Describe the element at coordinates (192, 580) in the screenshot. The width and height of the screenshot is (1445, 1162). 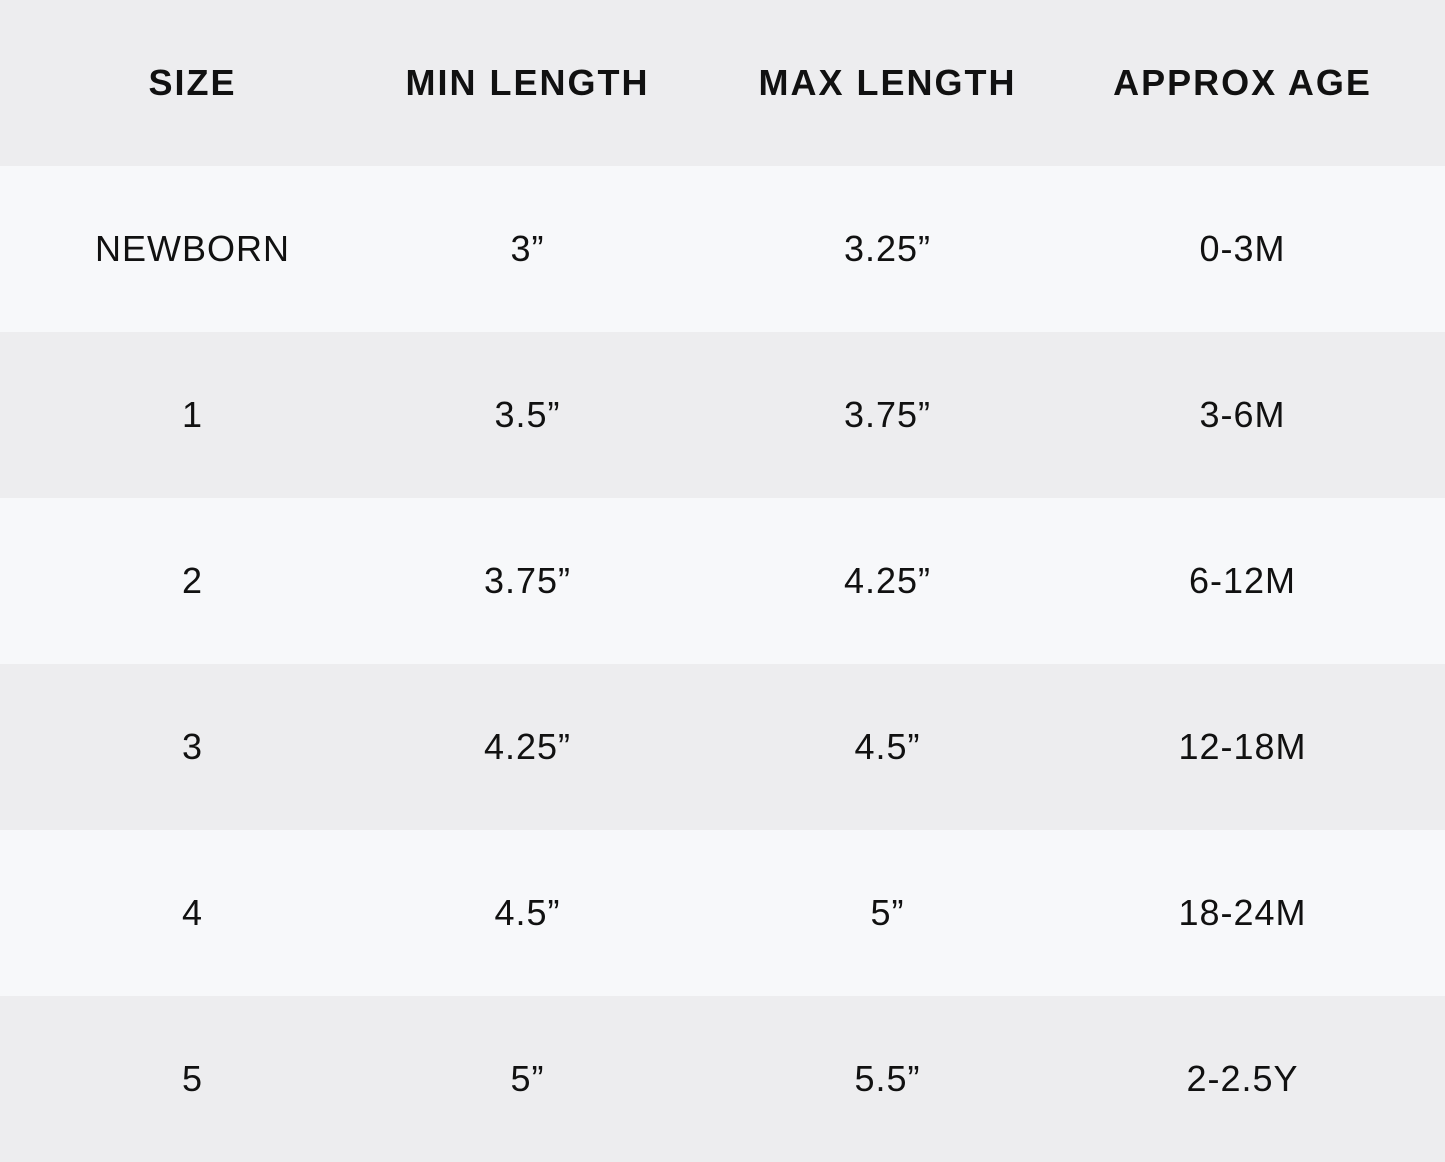
I see `cell-size: 2` at that location.